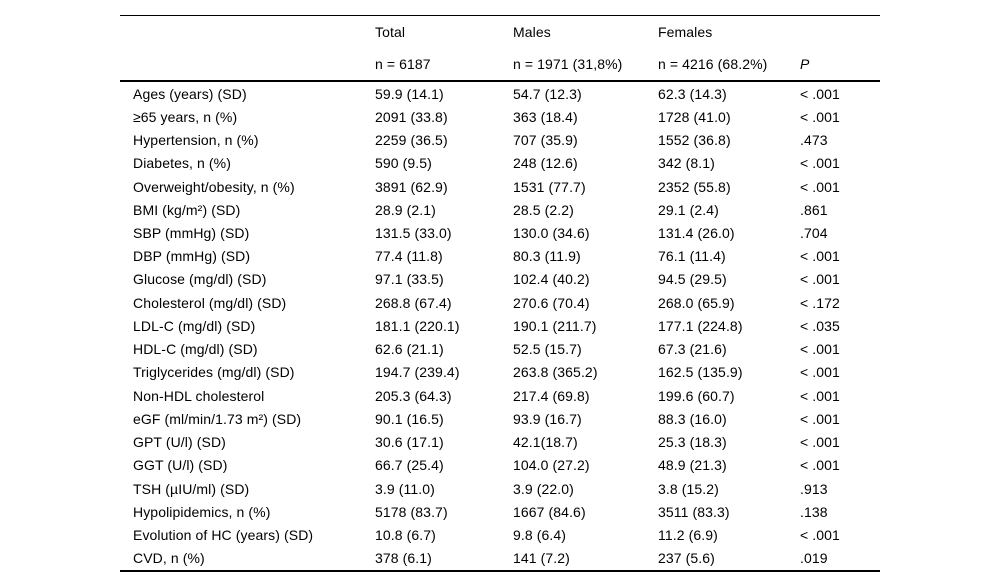  I want to click on cell-p-value: < .172, so click(820, 302).